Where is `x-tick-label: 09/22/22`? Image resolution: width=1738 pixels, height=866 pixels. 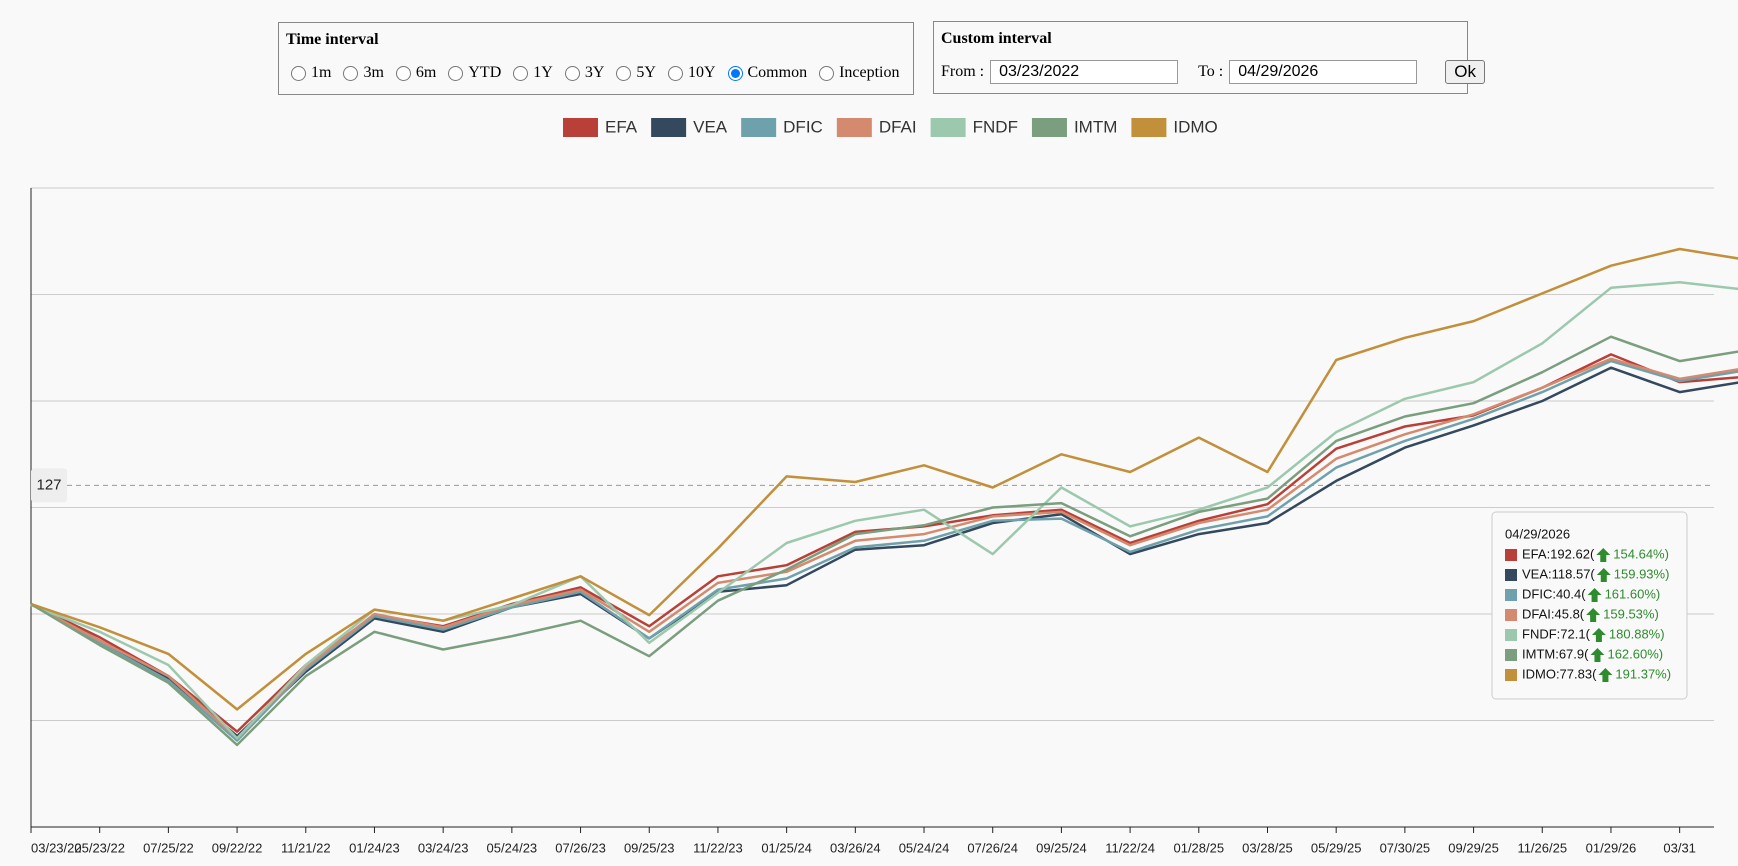 x-tick-label: 09/22/22 is located at coordinates (237, 847).